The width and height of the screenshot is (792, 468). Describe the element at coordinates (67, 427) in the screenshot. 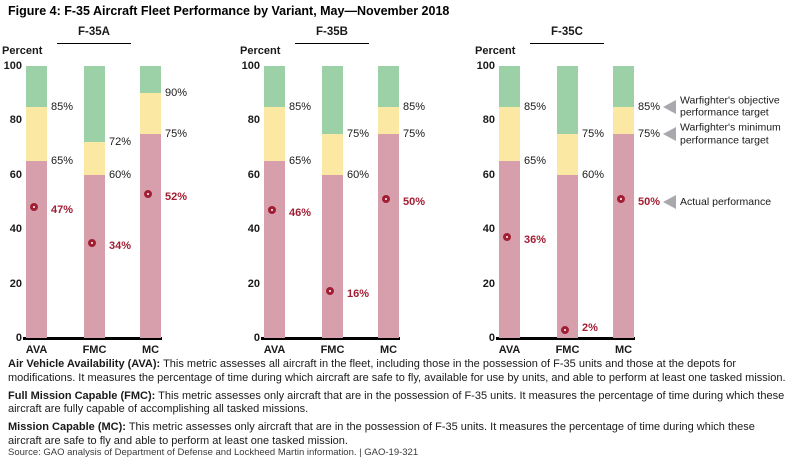

I see `note-mc-term: Mission Capable (MC):` at that location.